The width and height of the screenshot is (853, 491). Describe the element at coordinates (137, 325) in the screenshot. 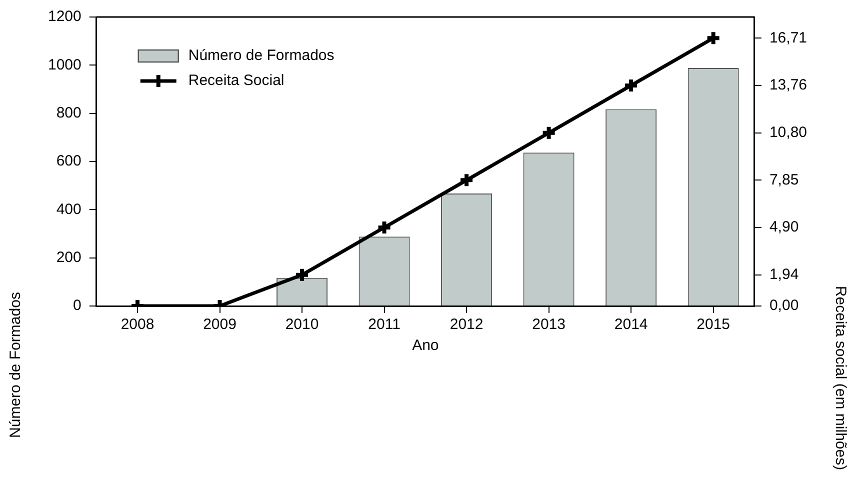

I see `x-tick-label: 2008` at that location.